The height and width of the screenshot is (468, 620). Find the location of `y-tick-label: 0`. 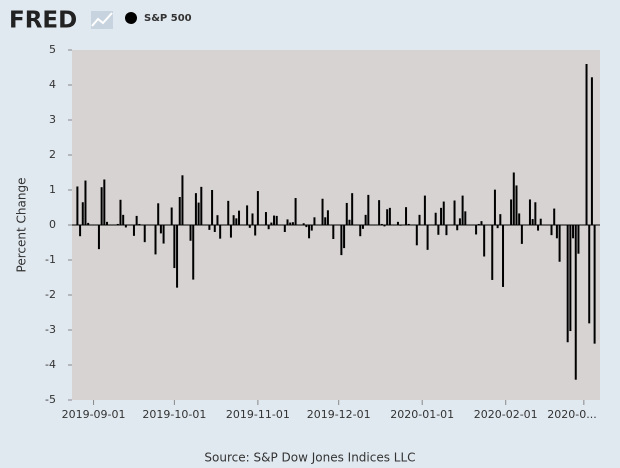

y-tick-label: 0 is located at coordinates (52, 224).